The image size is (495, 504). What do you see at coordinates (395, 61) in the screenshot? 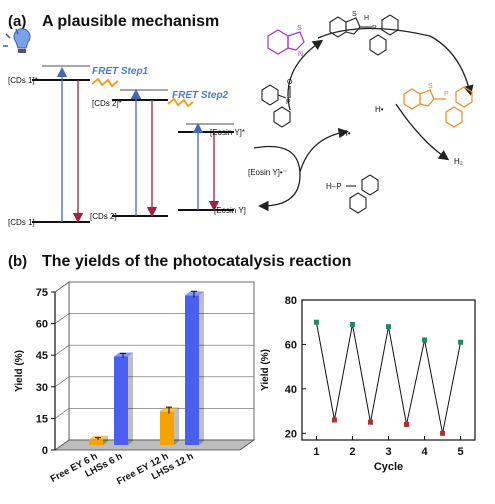
I see `cycle-arc-top` at bounding box center [395, 61].